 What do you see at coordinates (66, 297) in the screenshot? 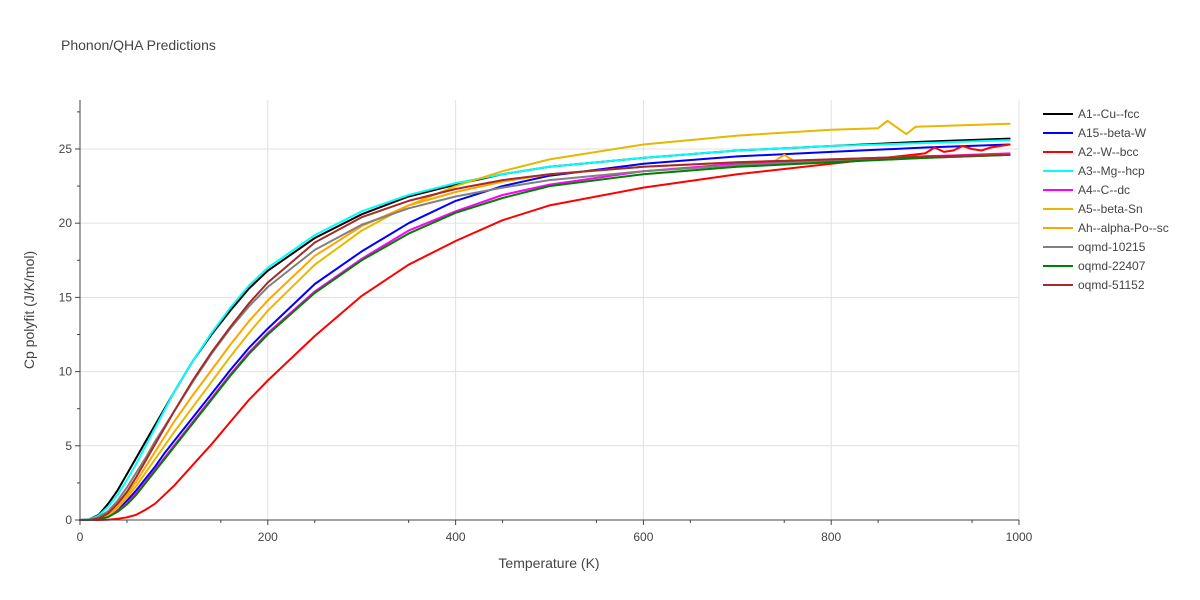
I see `y-tick-label: 15` at bounding box center [66, 297].